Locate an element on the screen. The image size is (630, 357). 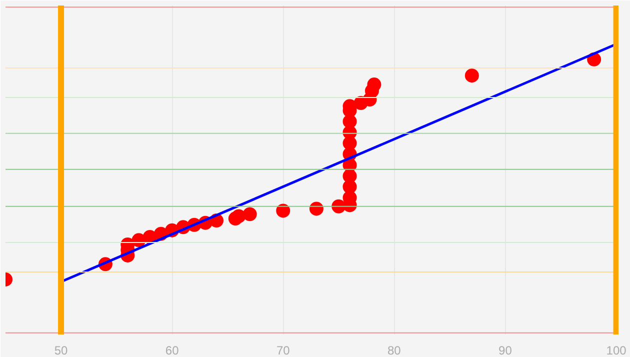
x-tick-label: 100 is located at coordinates (616, 350).